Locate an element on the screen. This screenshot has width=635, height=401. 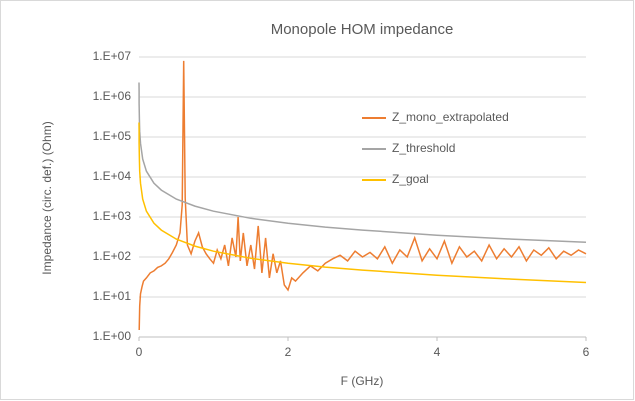
legend-label: Z_goal is located at coordinates (410, 179).